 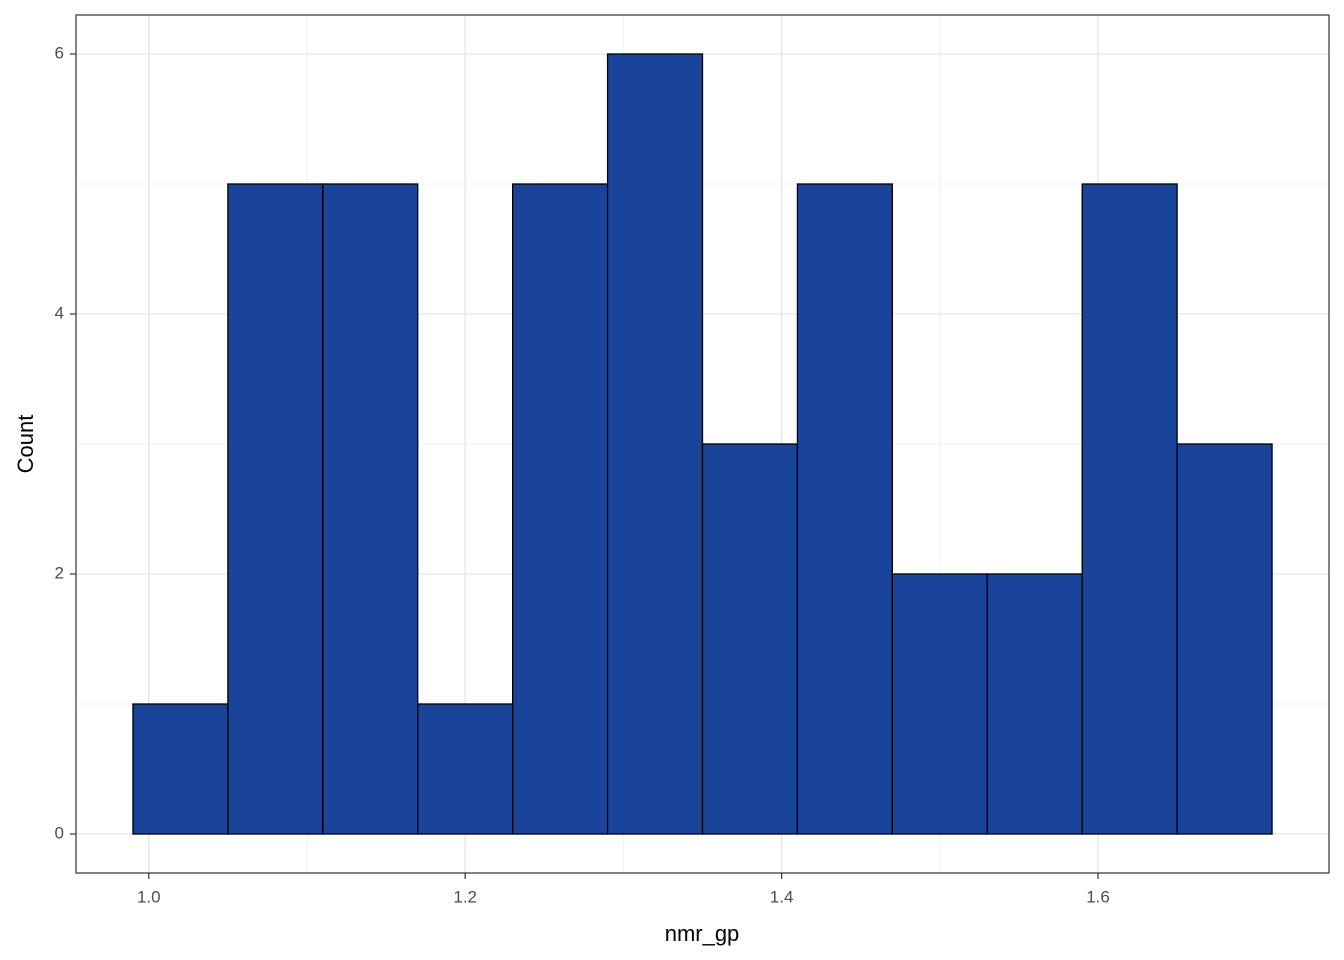 What do you see at coordinates (465, 896) in the screenshot?
I see `x-tick-label: 1.2` at bounding box center [465, 896].